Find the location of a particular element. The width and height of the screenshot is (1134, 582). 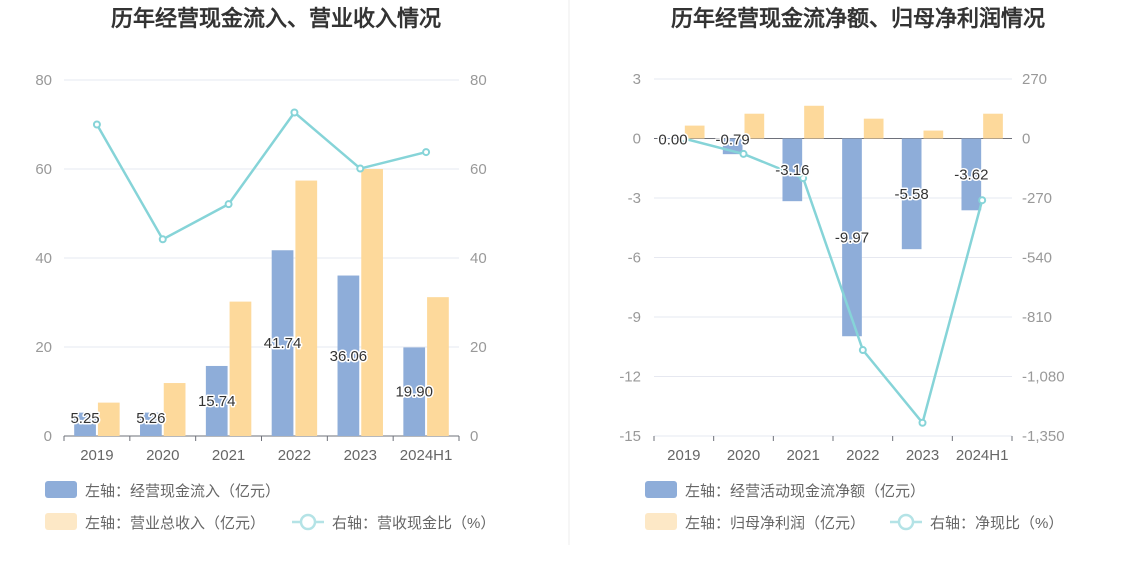

left-axis-tick-label: -9 is located at coordinates (634, 317).